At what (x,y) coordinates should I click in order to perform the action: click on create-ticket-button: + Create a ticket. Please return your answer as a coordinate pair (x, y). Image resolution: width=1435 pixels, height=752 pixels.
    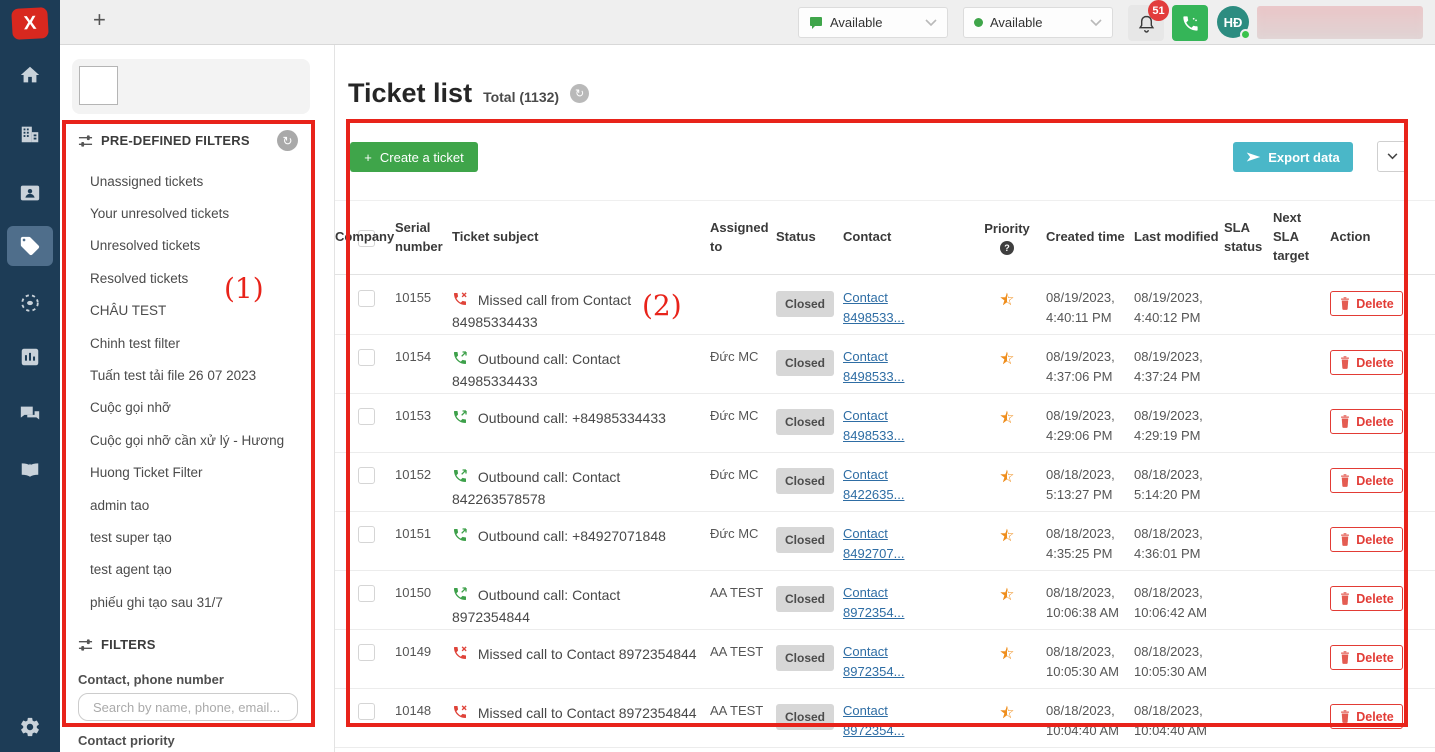
    Looking at the image, I should click on (414, 157).